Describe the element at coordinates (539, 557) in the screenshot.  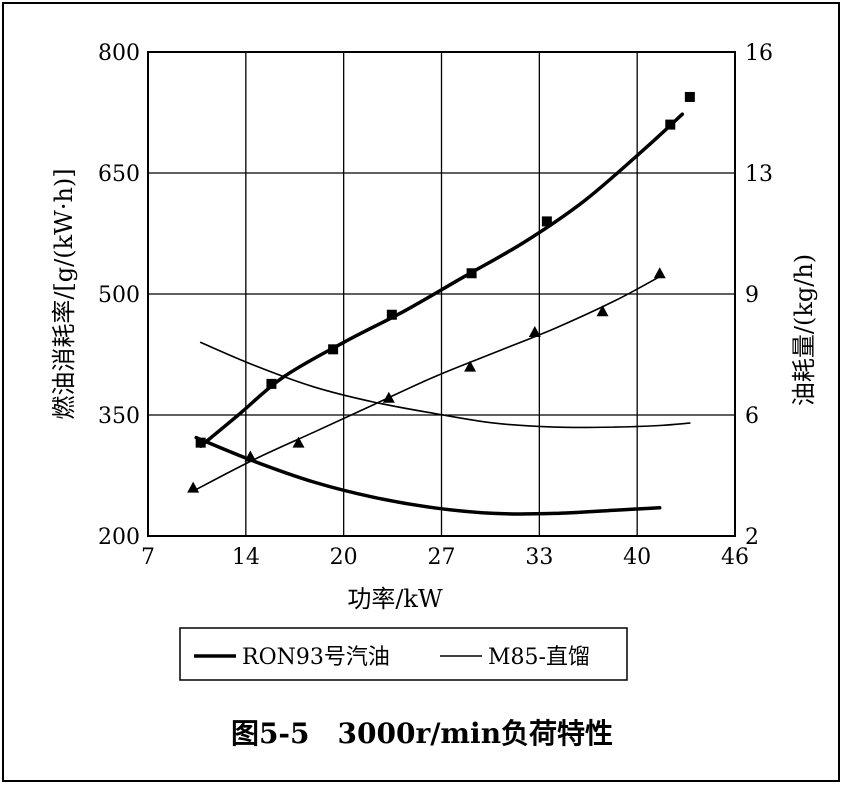
I see `x-tick-label: 33` at that location.